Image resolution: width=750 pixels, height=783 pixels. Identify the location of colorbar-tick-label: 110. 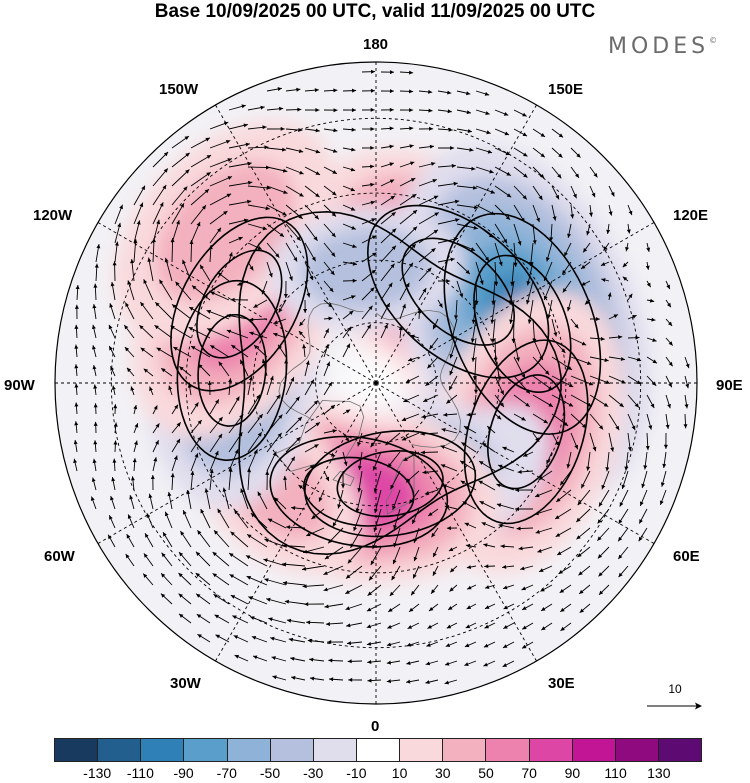
(615, 773).